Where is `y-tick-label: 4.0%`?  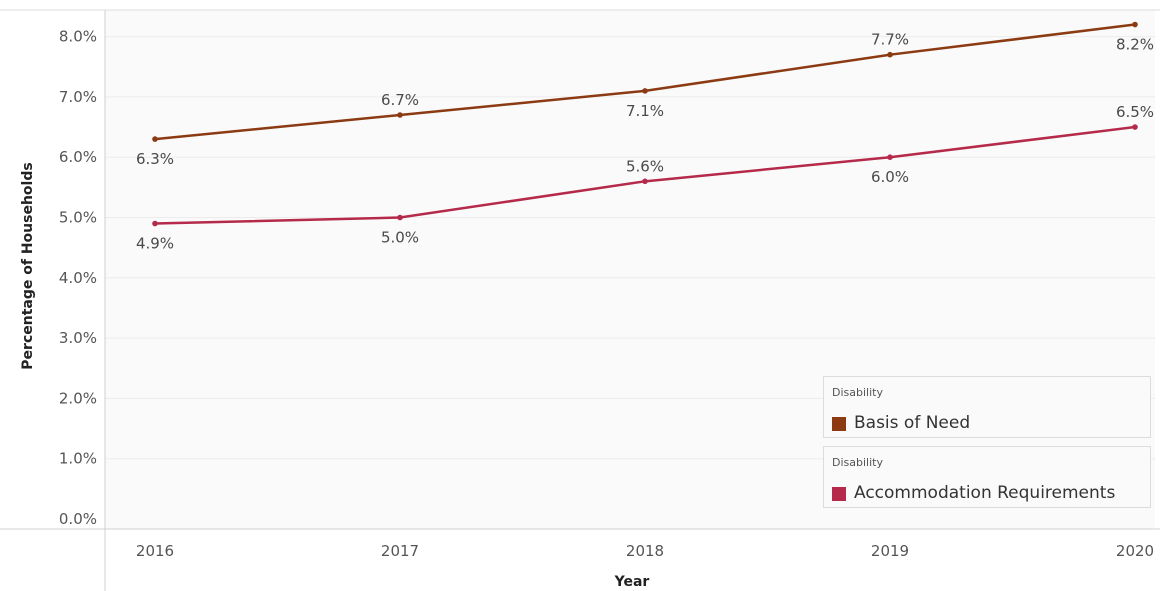 y-tick-label: 4.0% is located at coordinates (78, 278).